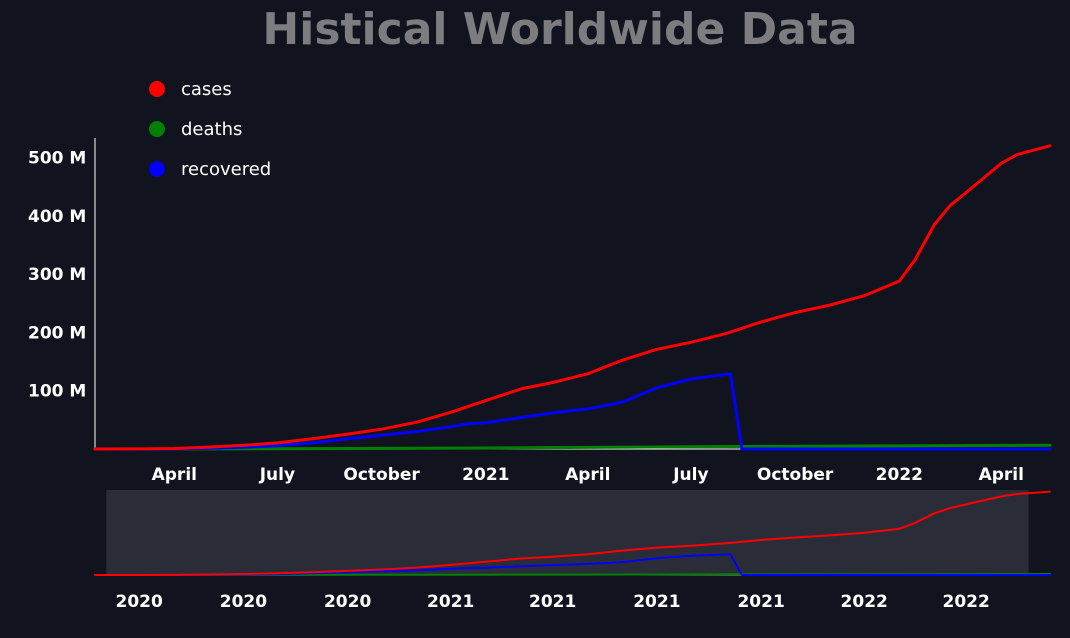 The width and height of the screenshot is (1070, 638). Describe the element at coordinates (899, 475) in the screenshot. I see `x-tick-label: 2022` at that location.